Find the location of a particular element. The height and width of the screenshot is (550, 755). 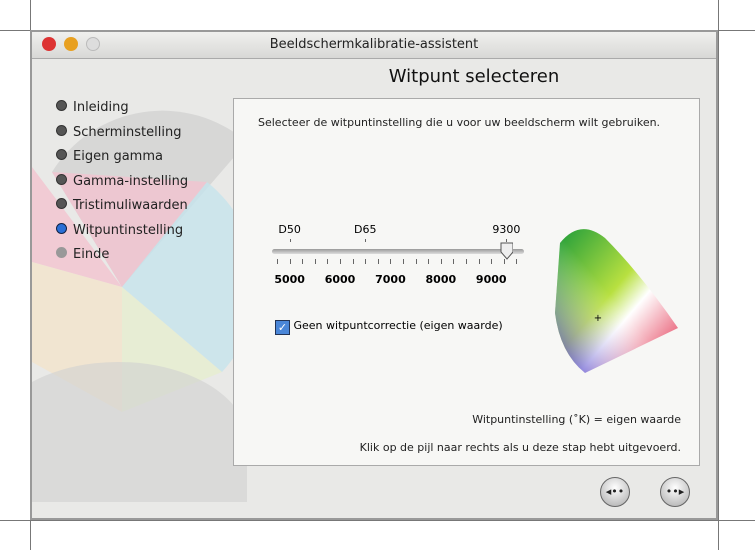

step-label: Gamma-instelling is located at coordinates (131, 181).